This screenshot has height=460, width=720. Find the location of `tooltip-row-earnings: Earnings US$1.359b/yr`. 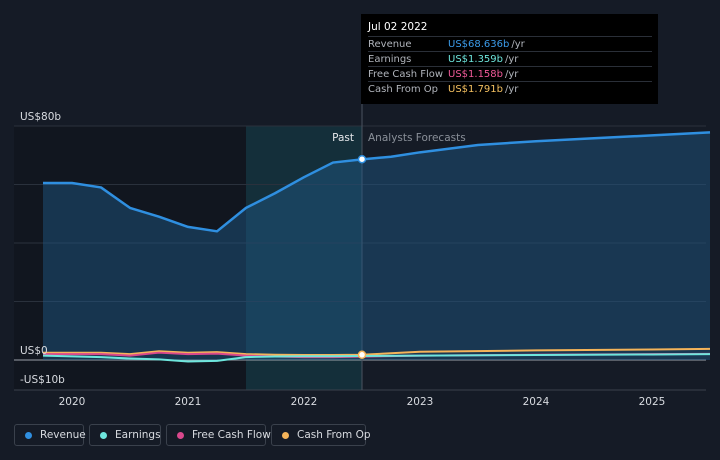

tooltip-row-earnings: Earnings US$1.359b/yr is located at coordinates (510, 59).